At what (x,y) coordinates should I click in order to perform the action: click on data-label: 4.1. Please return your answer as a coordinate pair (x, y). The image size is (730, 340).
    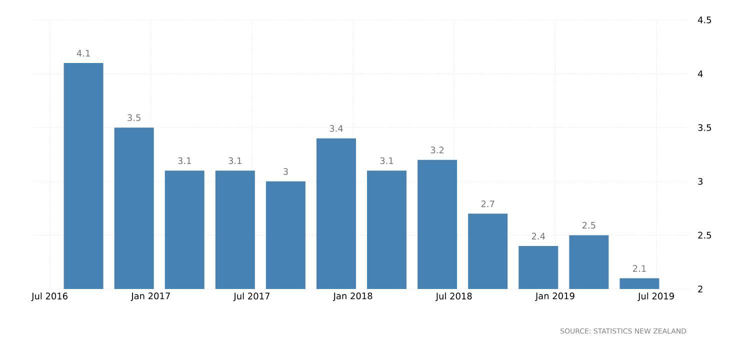
    Looking at the image, I should click on (83, 53).